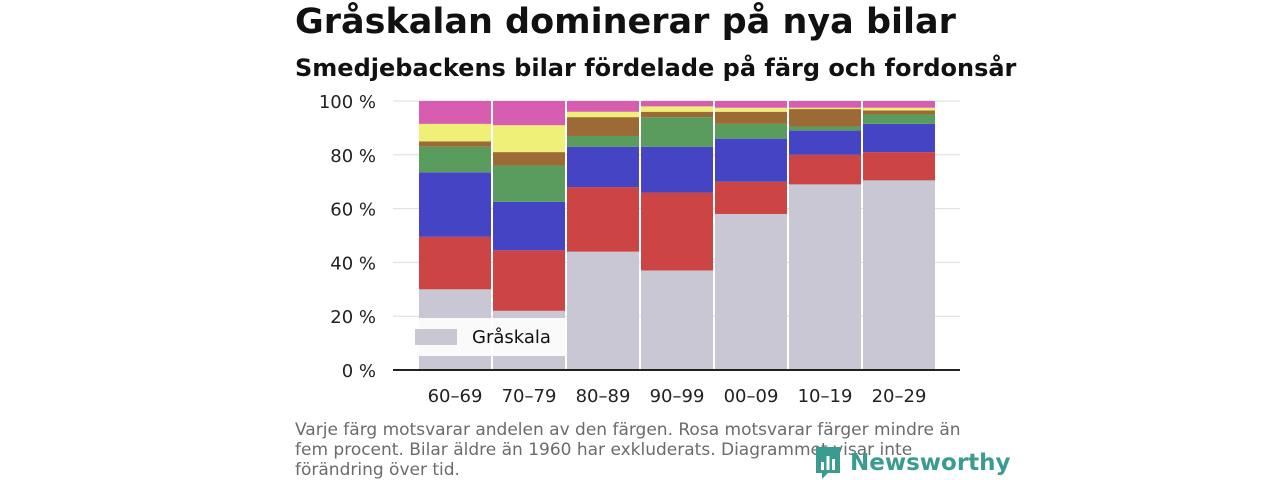  Describe the element at coordinates (825, 396) in the screenshot. I see `x-tick-label: 10–19` at that location.